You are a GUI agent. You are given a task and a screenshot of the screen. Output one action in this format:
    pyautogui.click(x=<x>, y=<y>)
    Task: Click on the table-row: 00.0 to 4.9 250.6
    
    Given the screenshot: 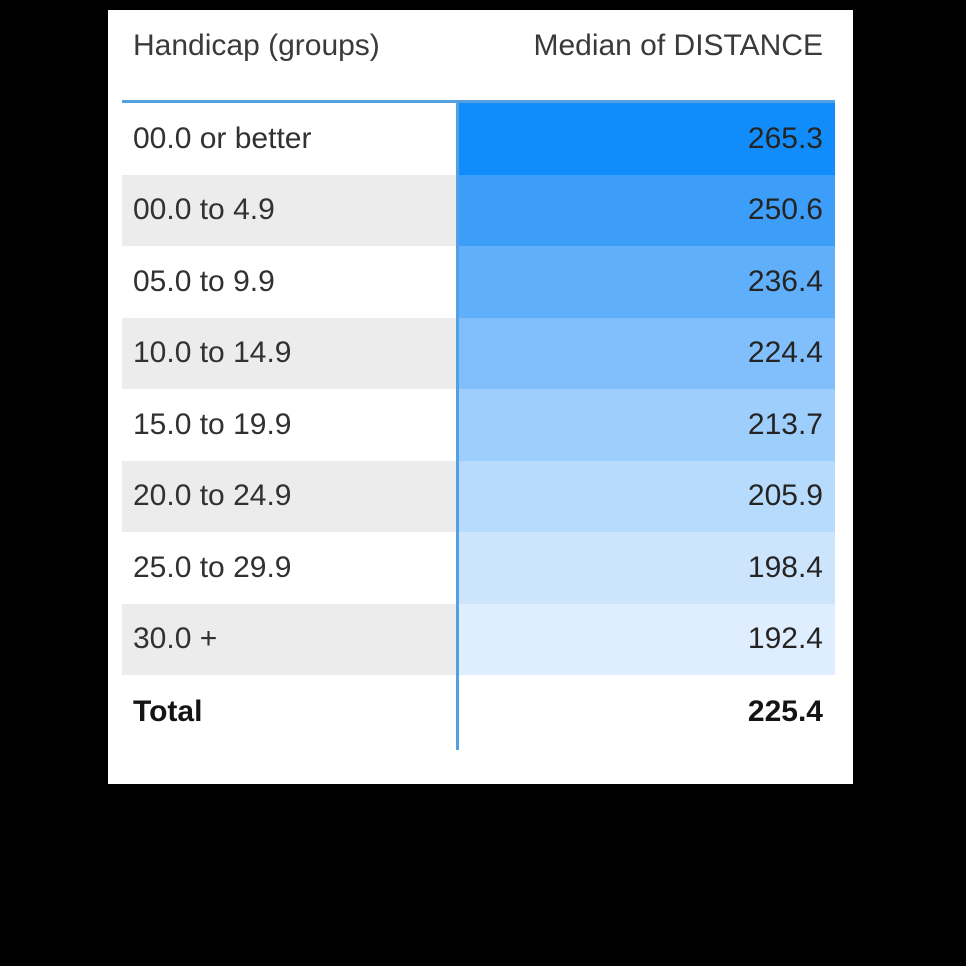 What is the action you would take?
    pyautogui.click(x=478, y=210)
    